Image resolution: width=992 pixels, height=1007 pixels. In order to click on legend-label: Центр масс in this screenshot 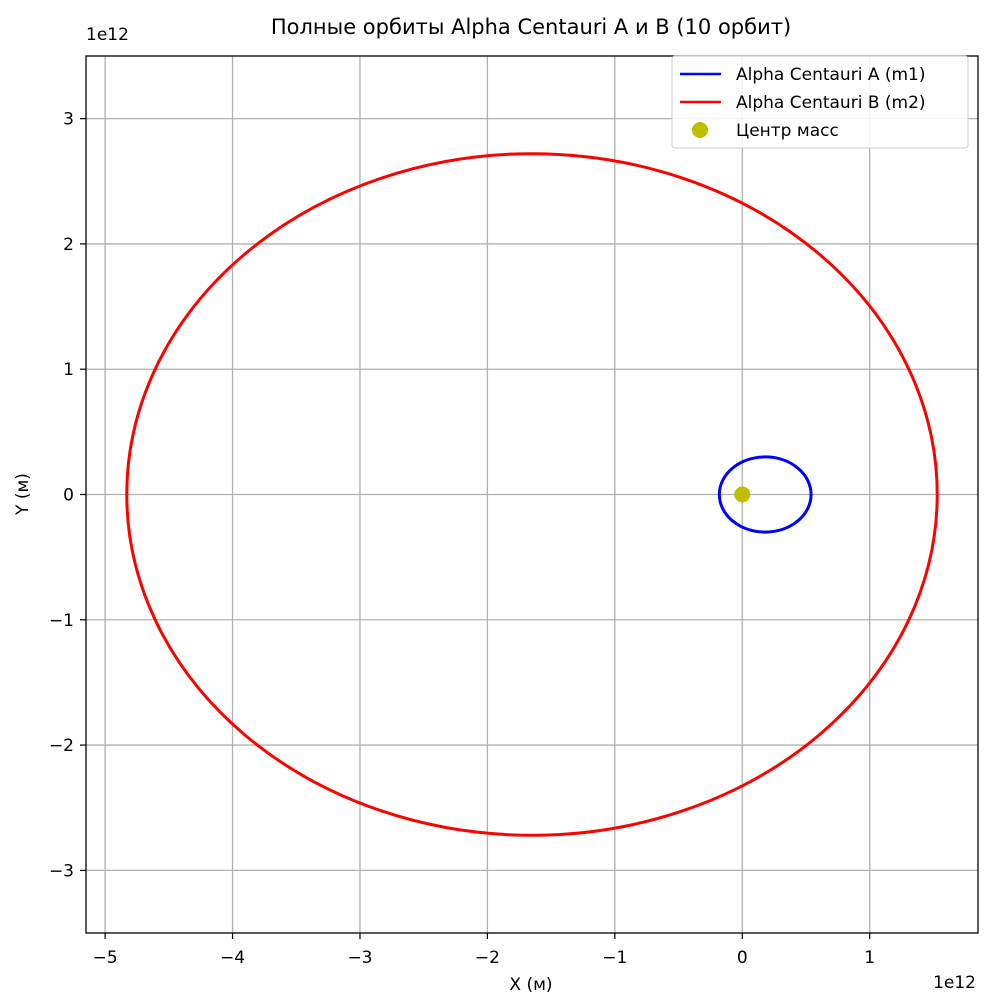, I will do `click(787, 131)`.